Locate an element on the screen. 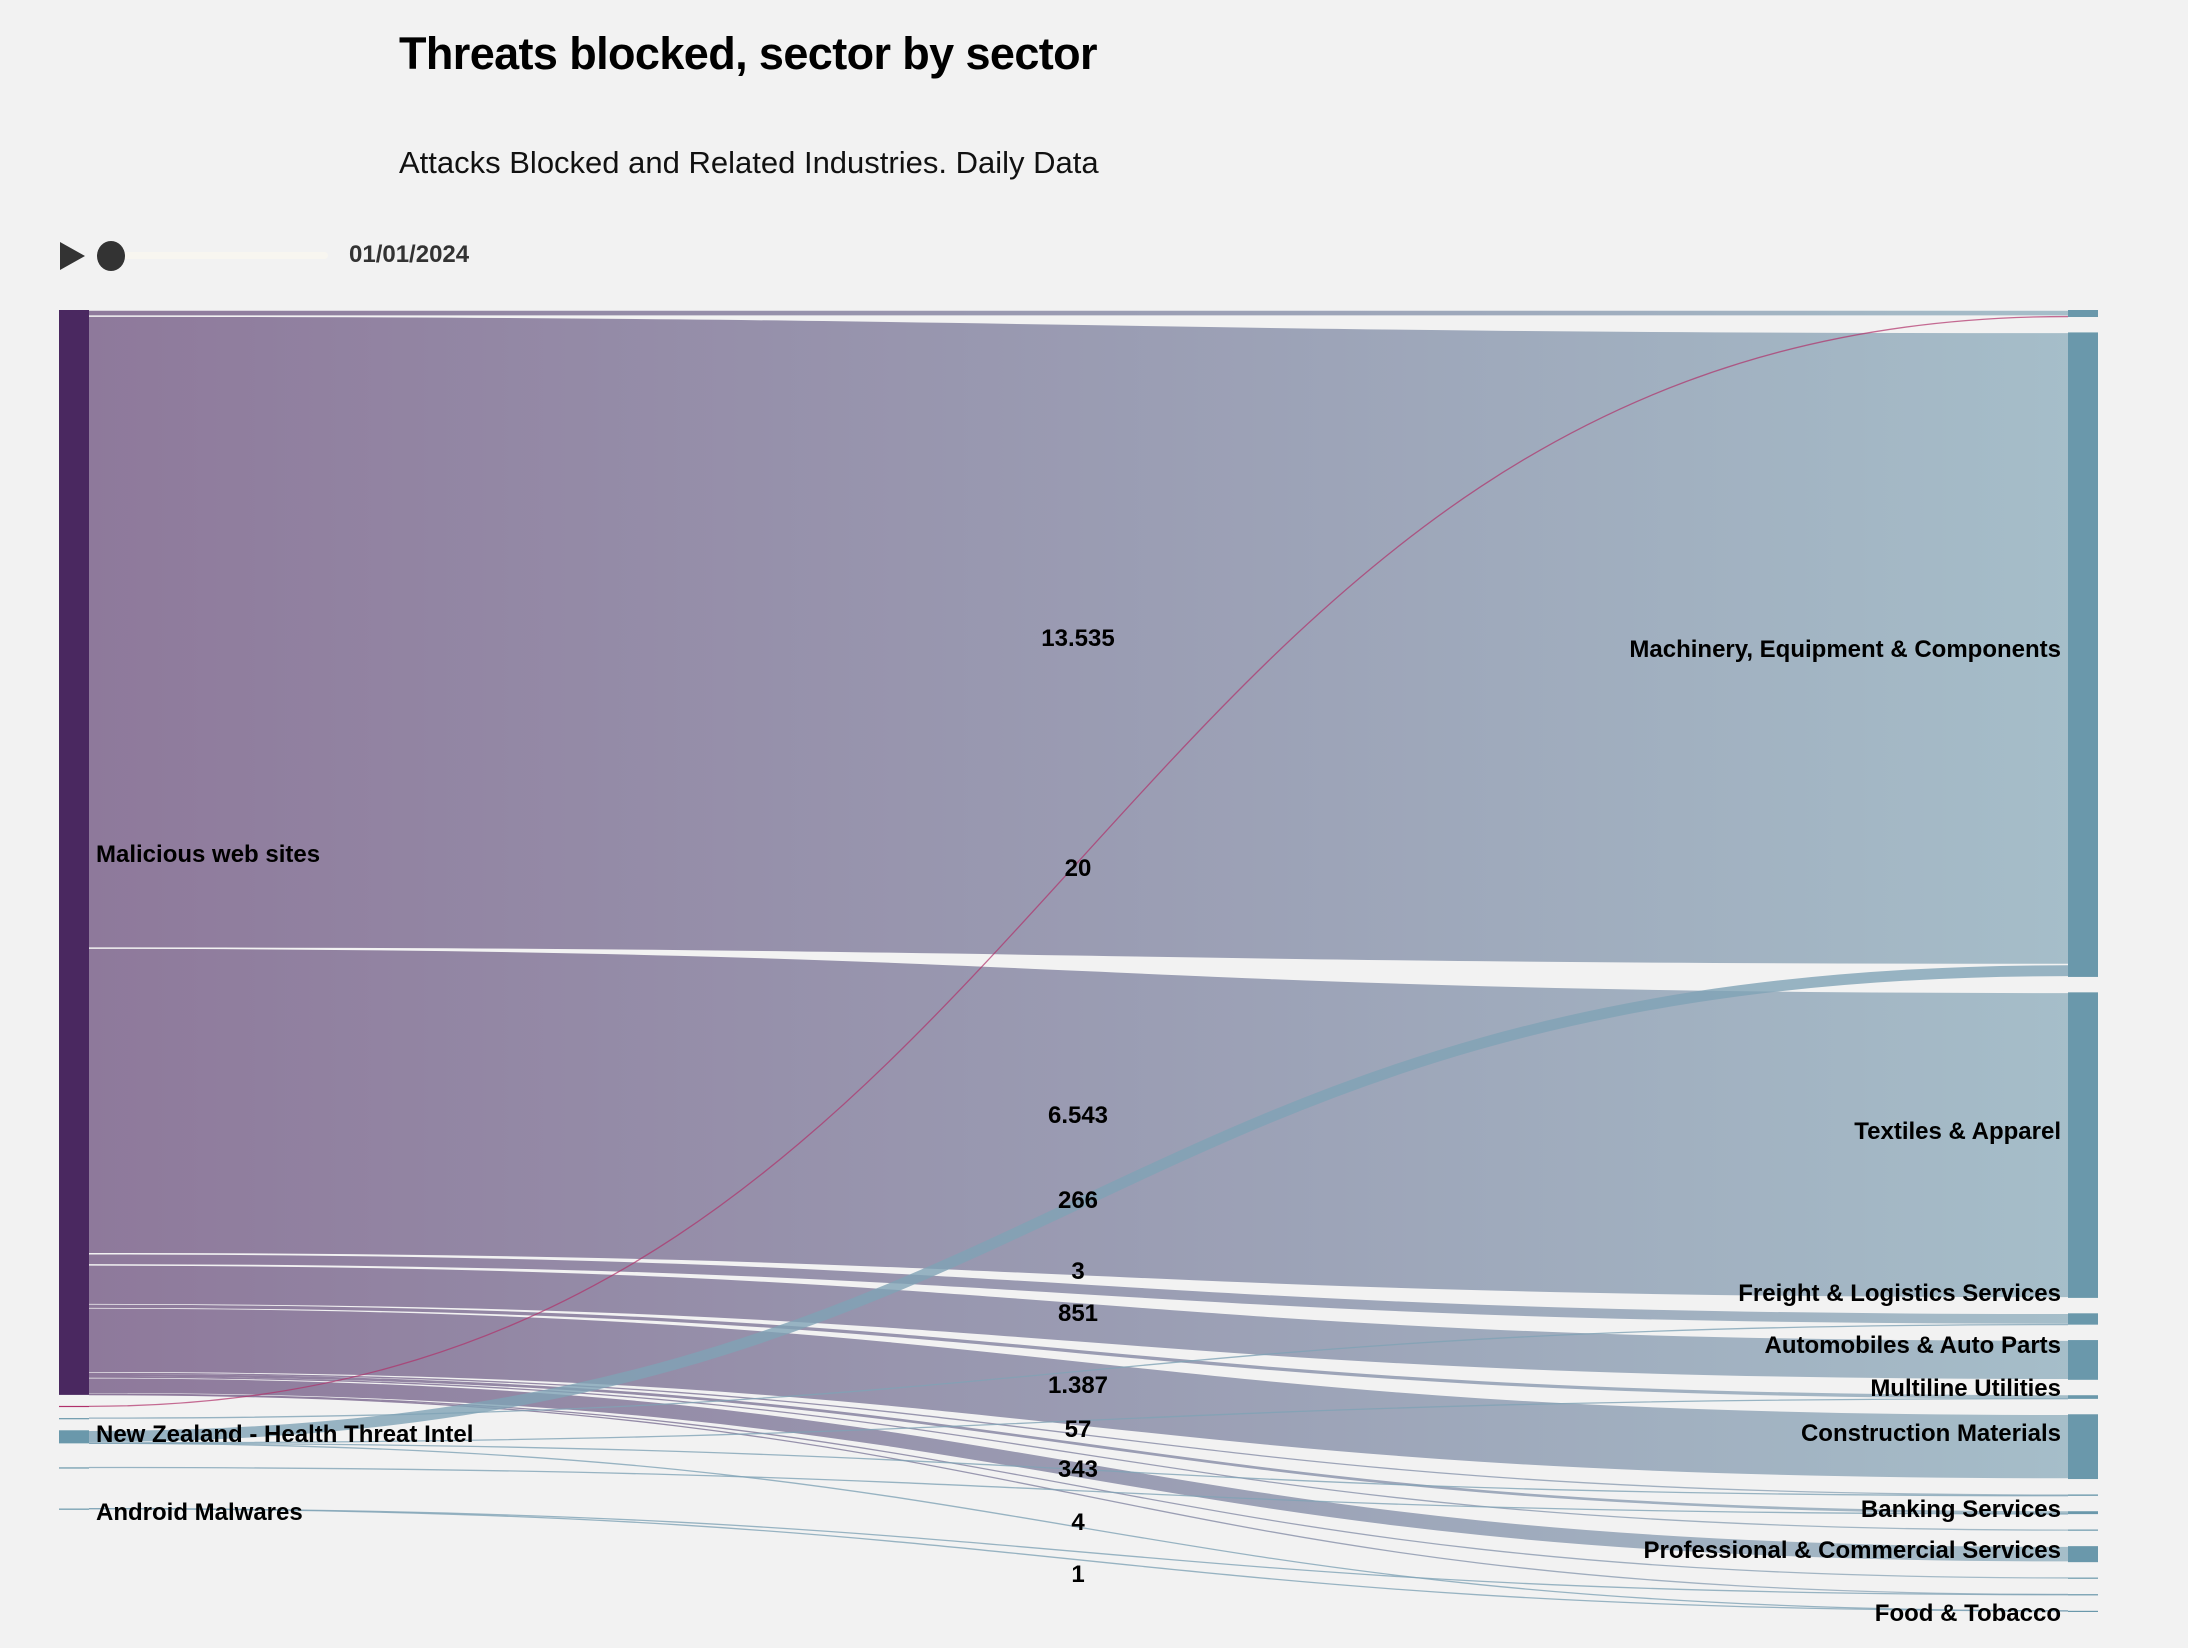 The height and width of the screenshot is (1648, 2188). link-value-label: 343 is located at coordinates (1078, 1469).